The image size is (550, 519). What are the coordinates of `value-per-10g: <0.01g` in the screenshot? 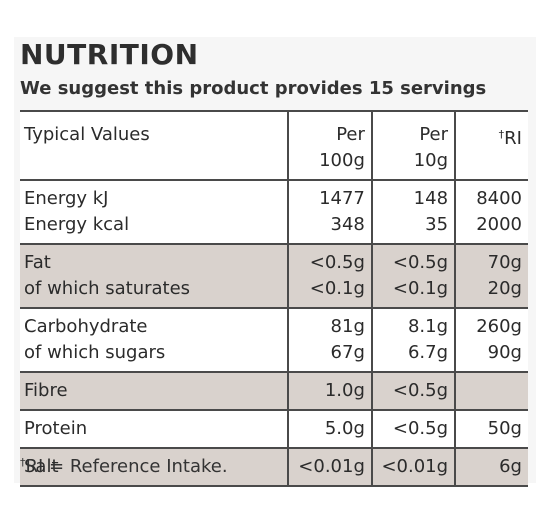 It's located at (415, 466).